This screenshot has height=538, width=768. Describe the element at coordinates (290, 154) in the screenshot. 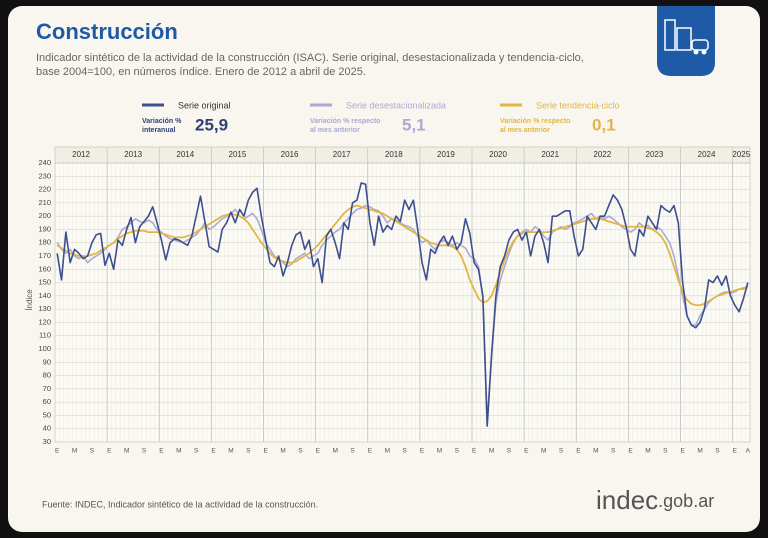

I see `year-label: 2016` at that location.